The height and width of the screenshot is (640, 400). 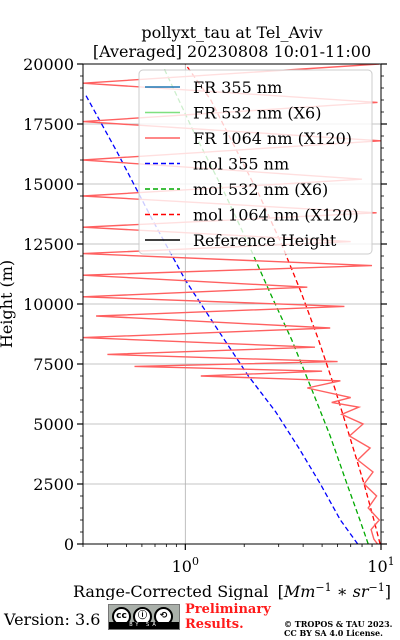 What do you see at coordinates (380, 565) in the screenshot?
I see `x-tick-label: 10¹` at bounding box center [380, 565].